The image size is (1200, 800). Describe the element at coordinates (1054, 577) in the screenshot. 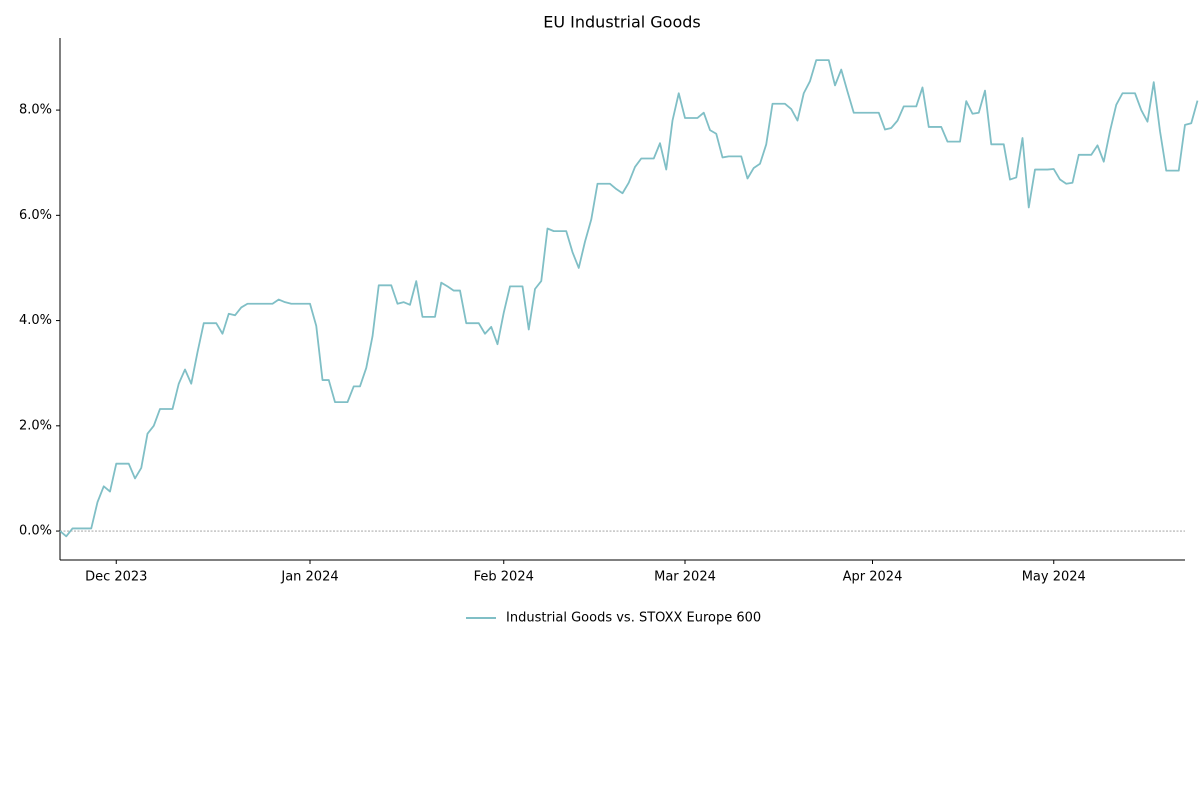

I see `x-tick-label: May 2024` at that location.